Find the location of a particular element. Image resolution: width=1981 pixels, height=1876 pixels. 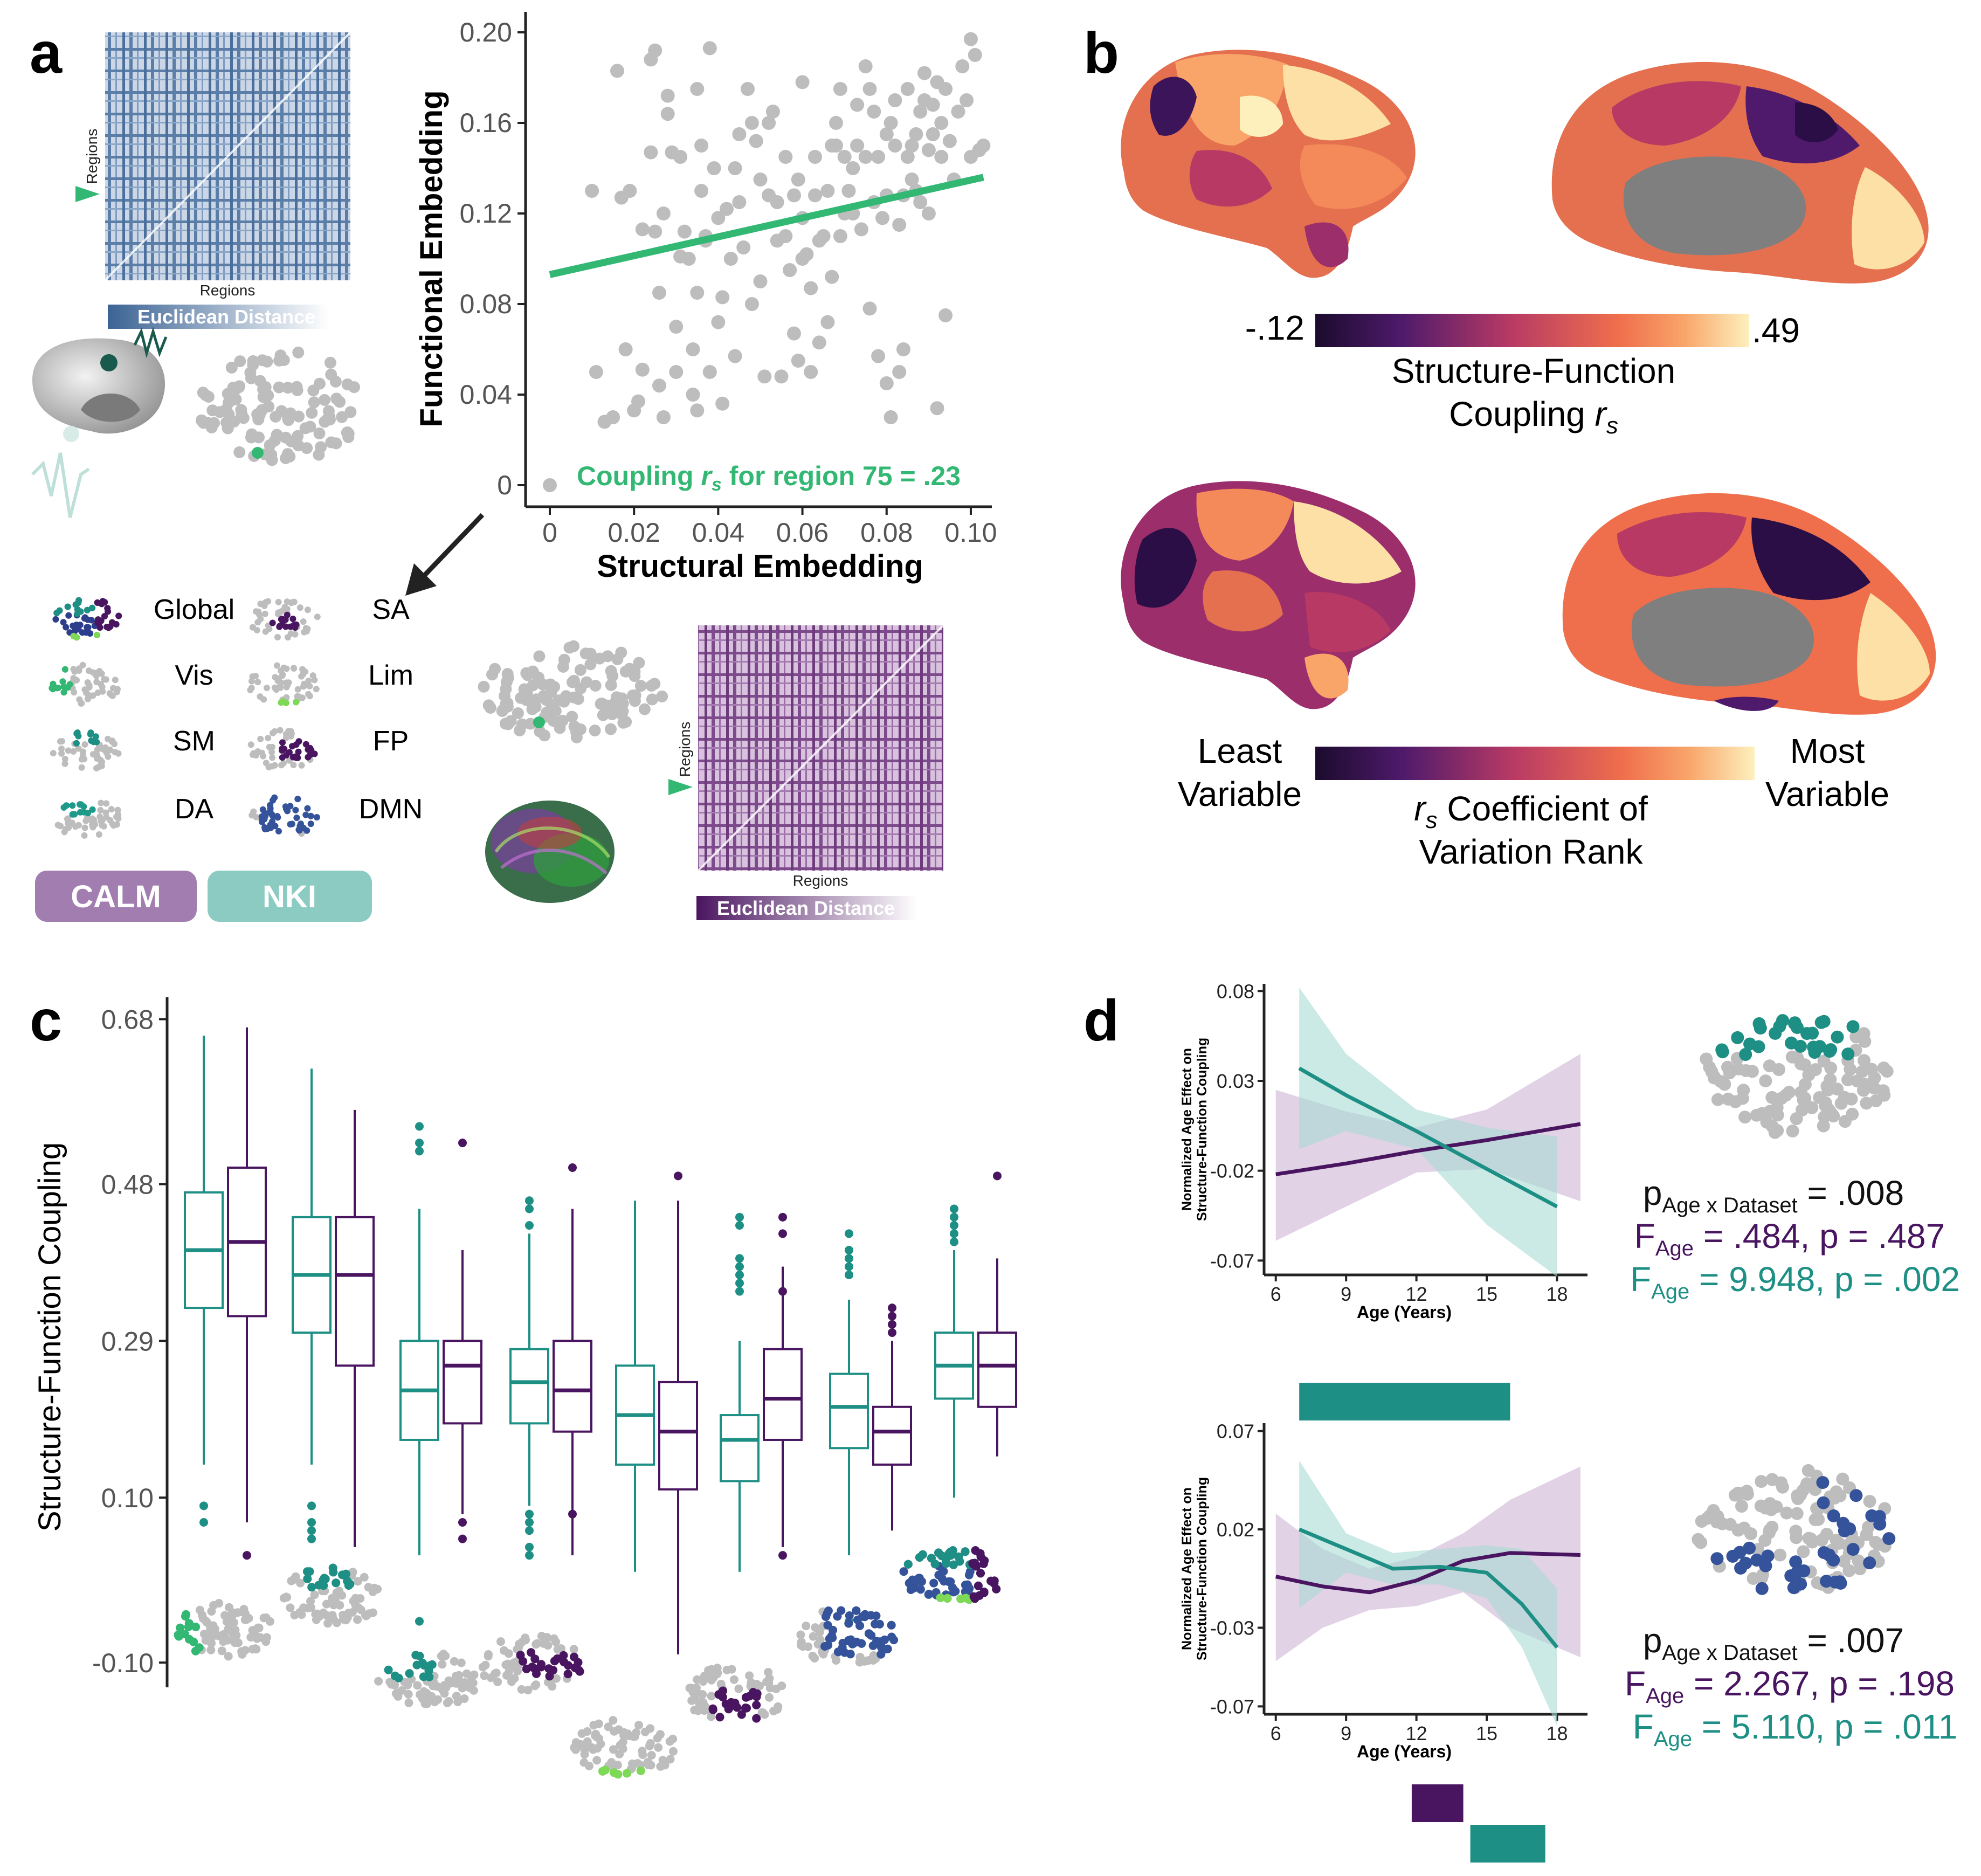

colorbar-coupling-label-2: Coupling rs is located at coordinates (1533, 417).